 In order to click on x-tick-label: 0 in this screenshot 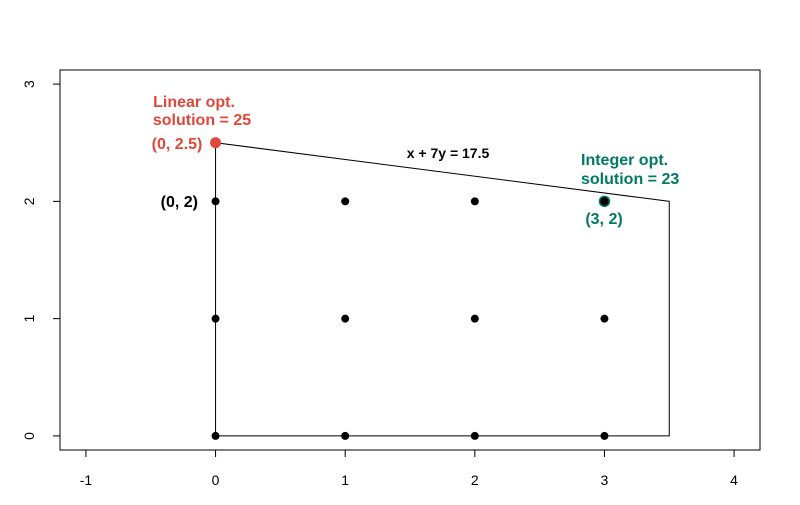, I will do `click(216, 480)`.